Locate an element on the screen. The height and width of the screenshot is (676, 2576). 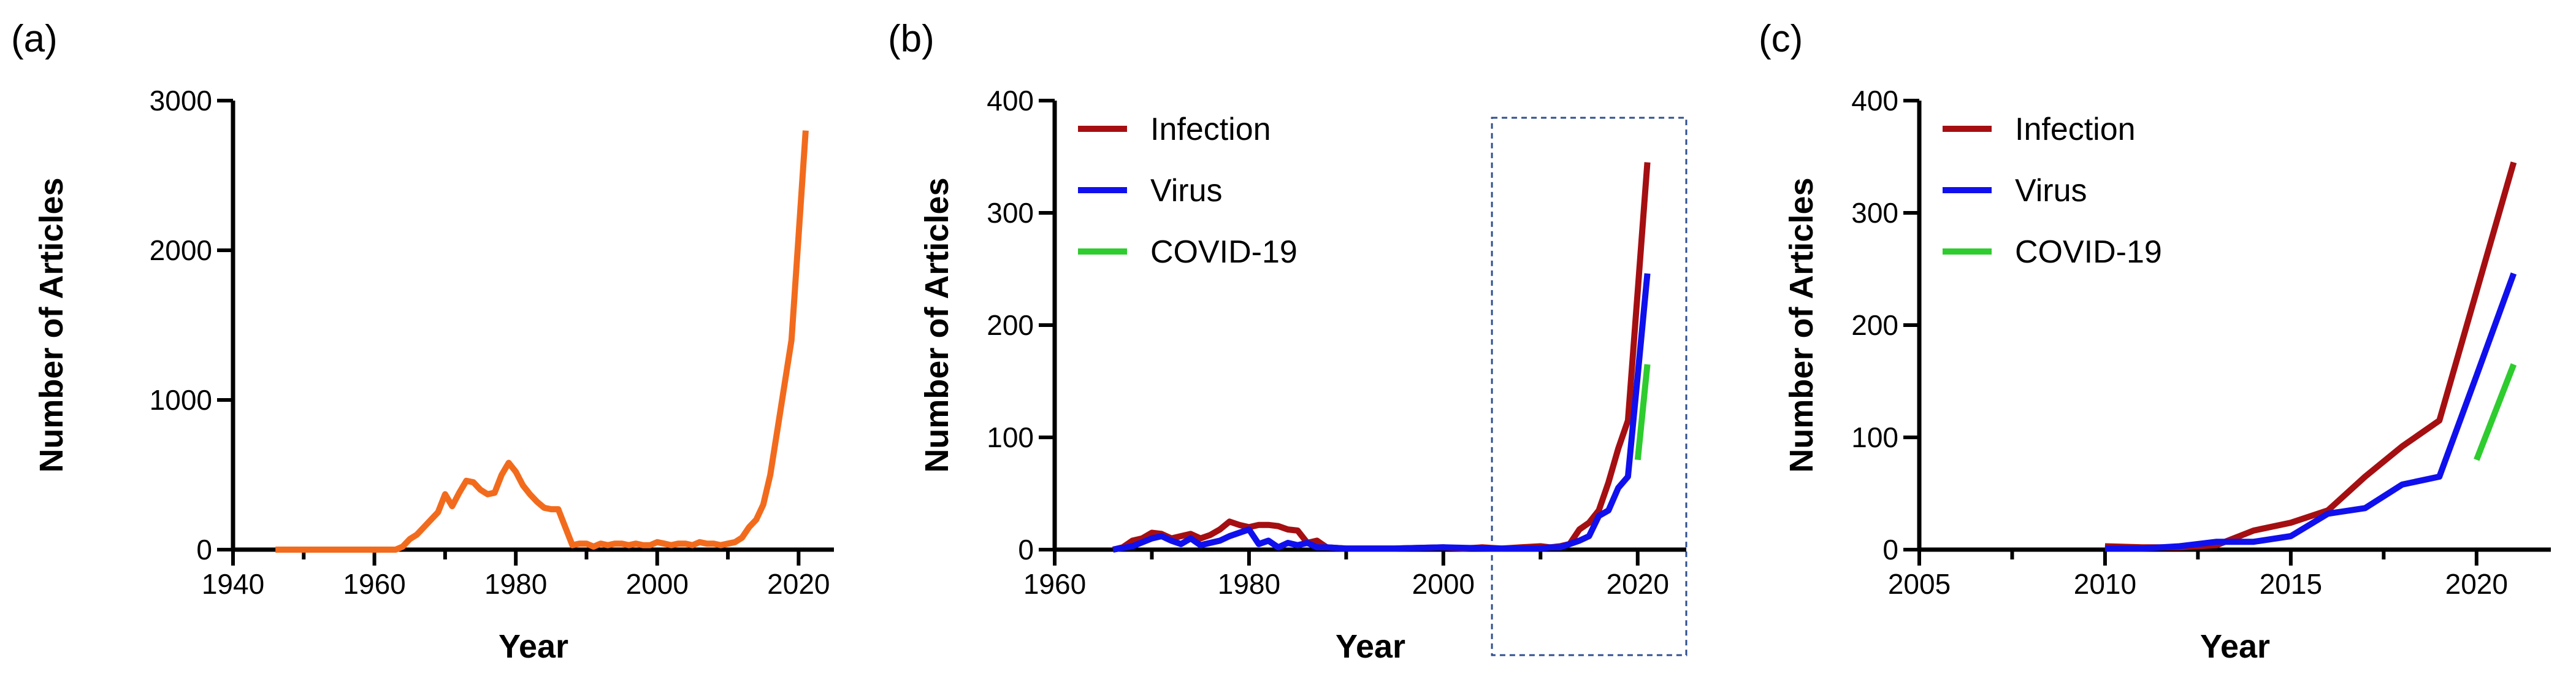
y-tick-label: 1000 is located at coordinates (181, 400).